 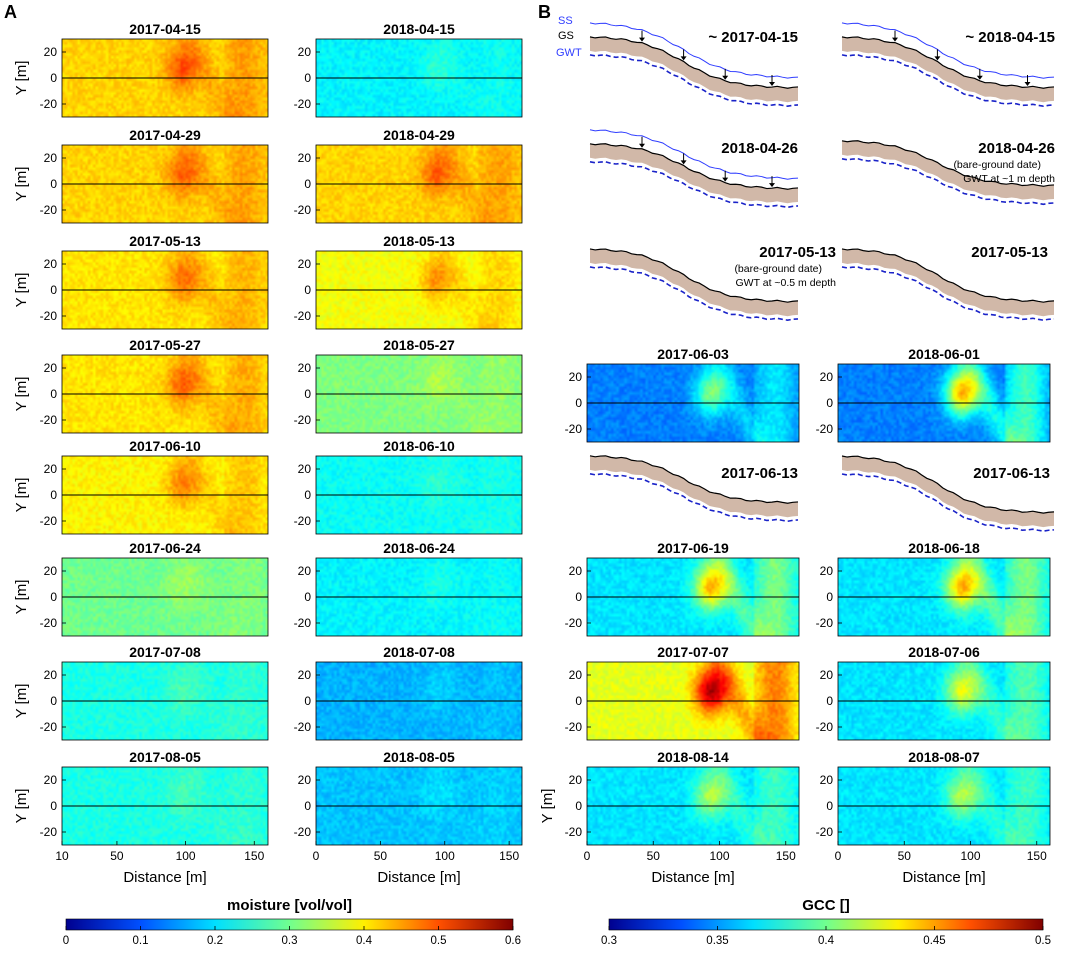 I want to click on legend-ss: SS, so click(x=565, y=21).